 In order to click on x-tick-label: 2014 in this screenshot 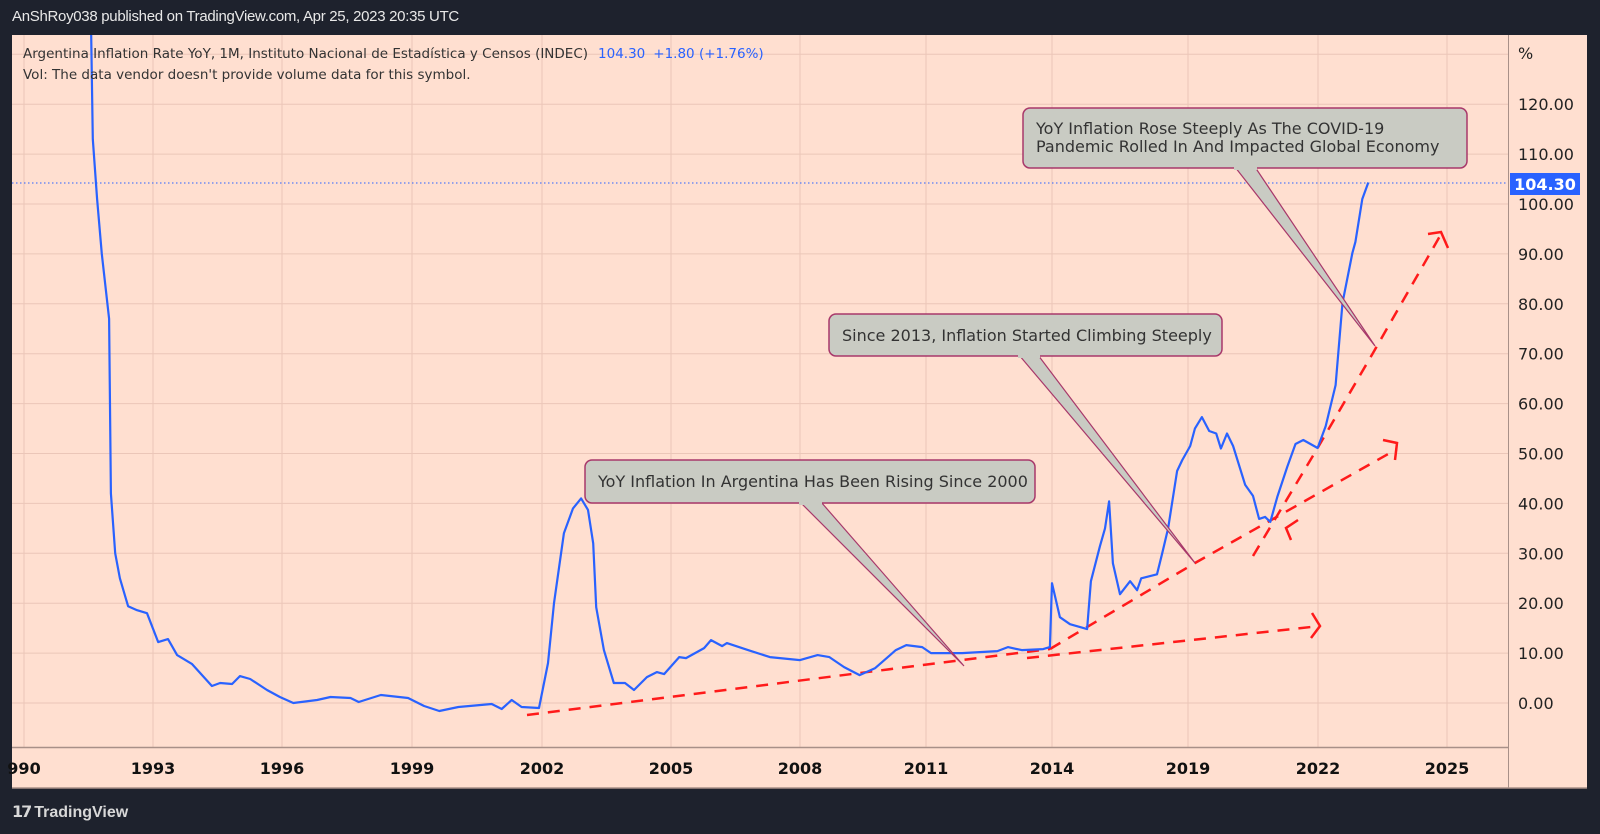, I will do `click(1052, 768)`.